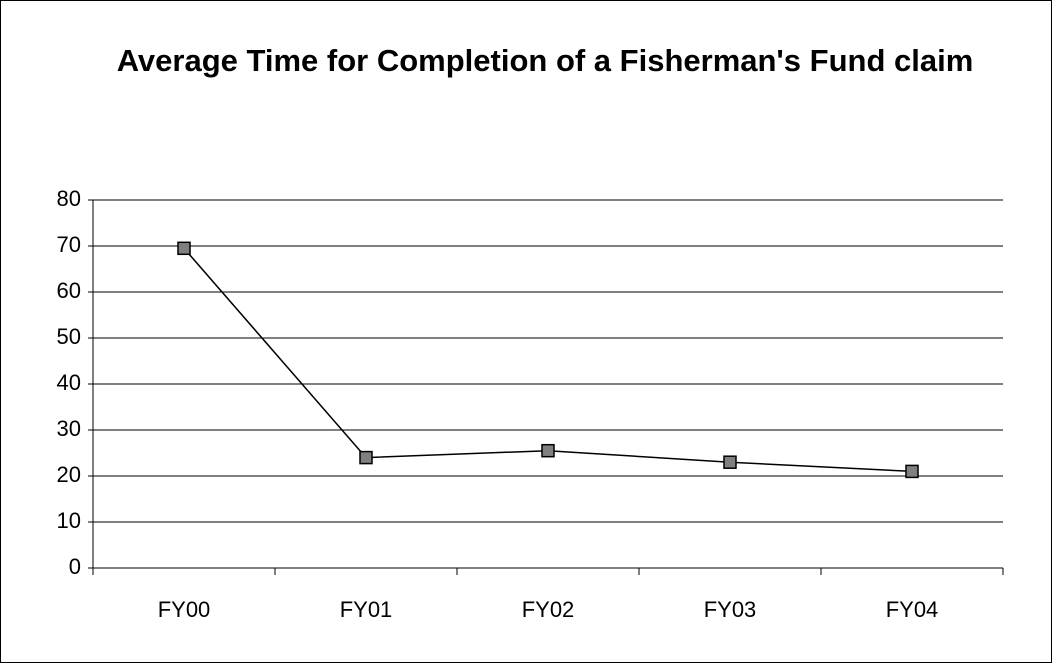  I want to click on y-tick-label: 20, so click(69, 474).